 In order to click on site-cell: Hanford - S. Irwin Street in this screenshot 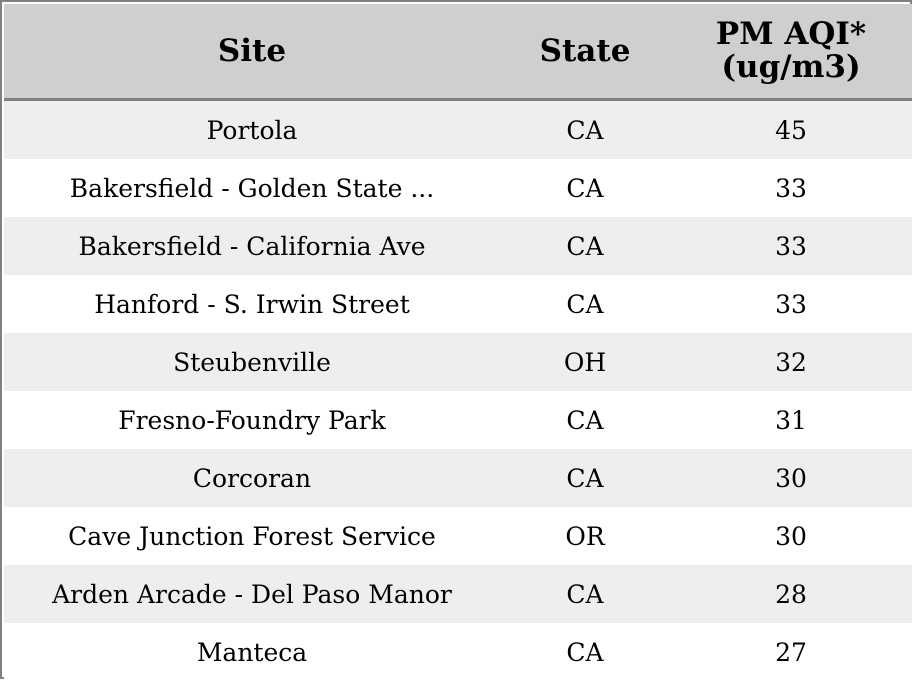, I will do `click(252, 304)`.